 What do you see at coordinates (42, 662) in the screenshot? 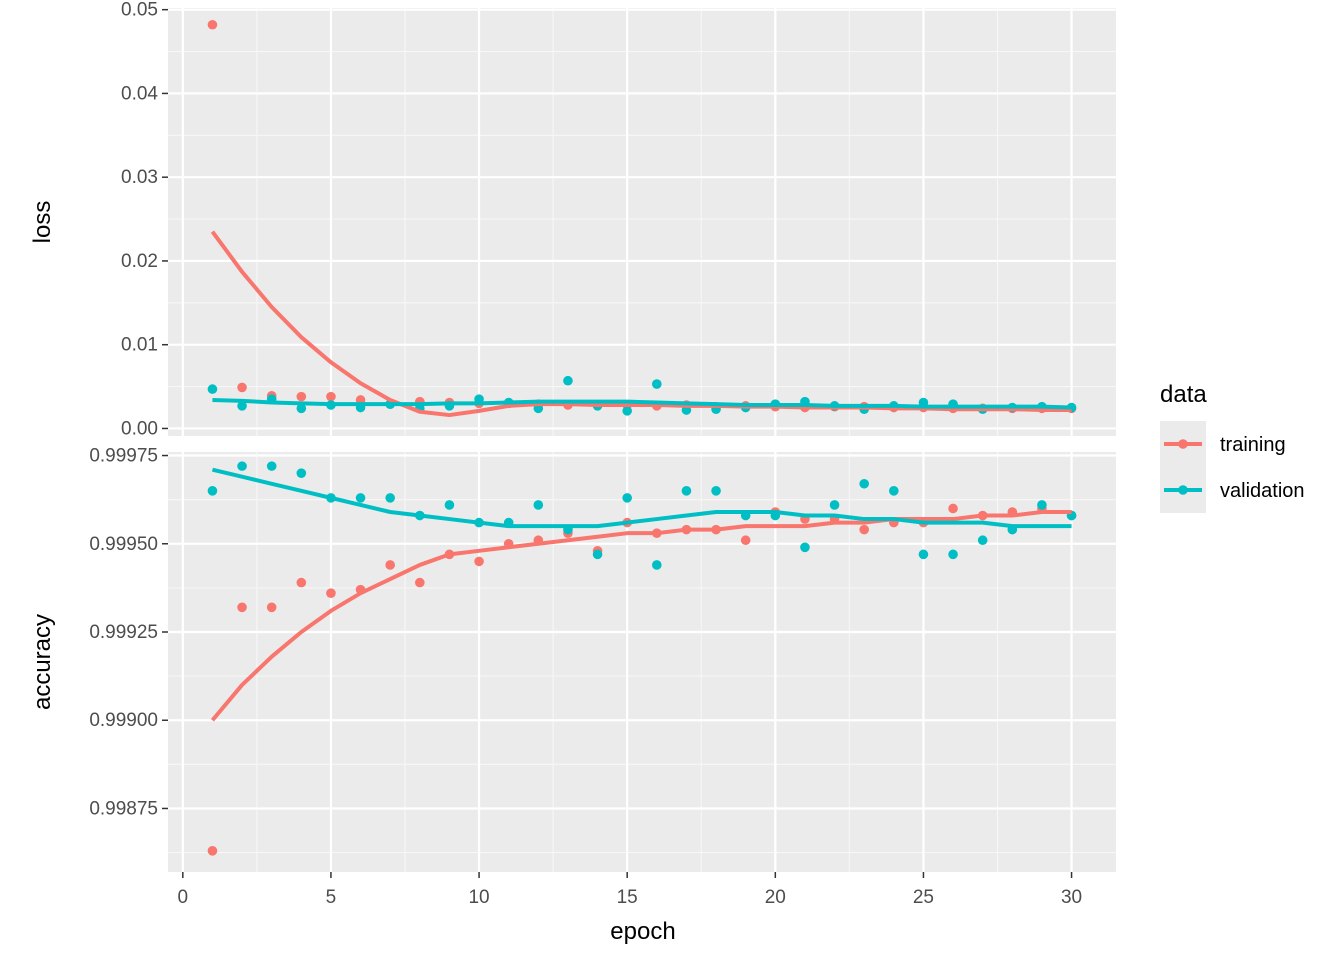
I see `y-axis-title-accuracy: accuracy` at bounding box center [42, 662].